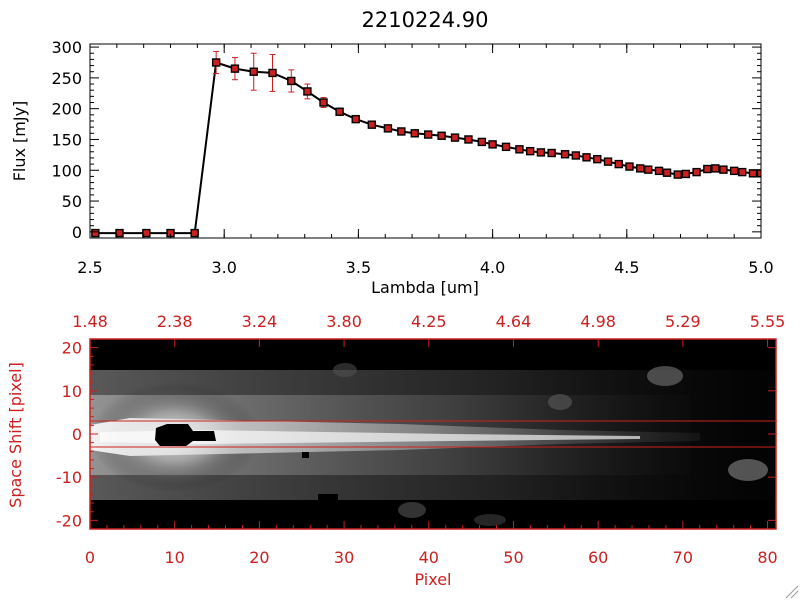 This screenshot has height=600, width=800. I want to click on x-tick-label: 3.0, so click(223, 267).